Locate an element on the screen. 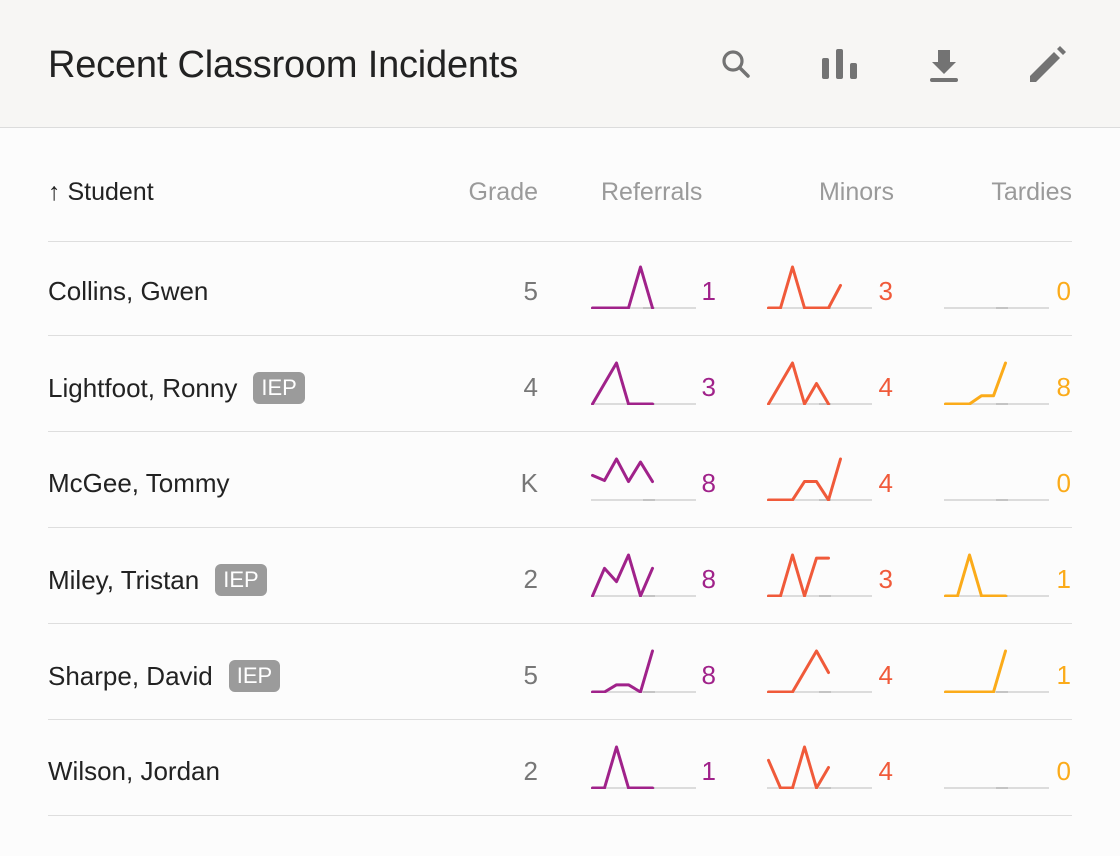  edit-icon is located at coordinates (1048, 64).